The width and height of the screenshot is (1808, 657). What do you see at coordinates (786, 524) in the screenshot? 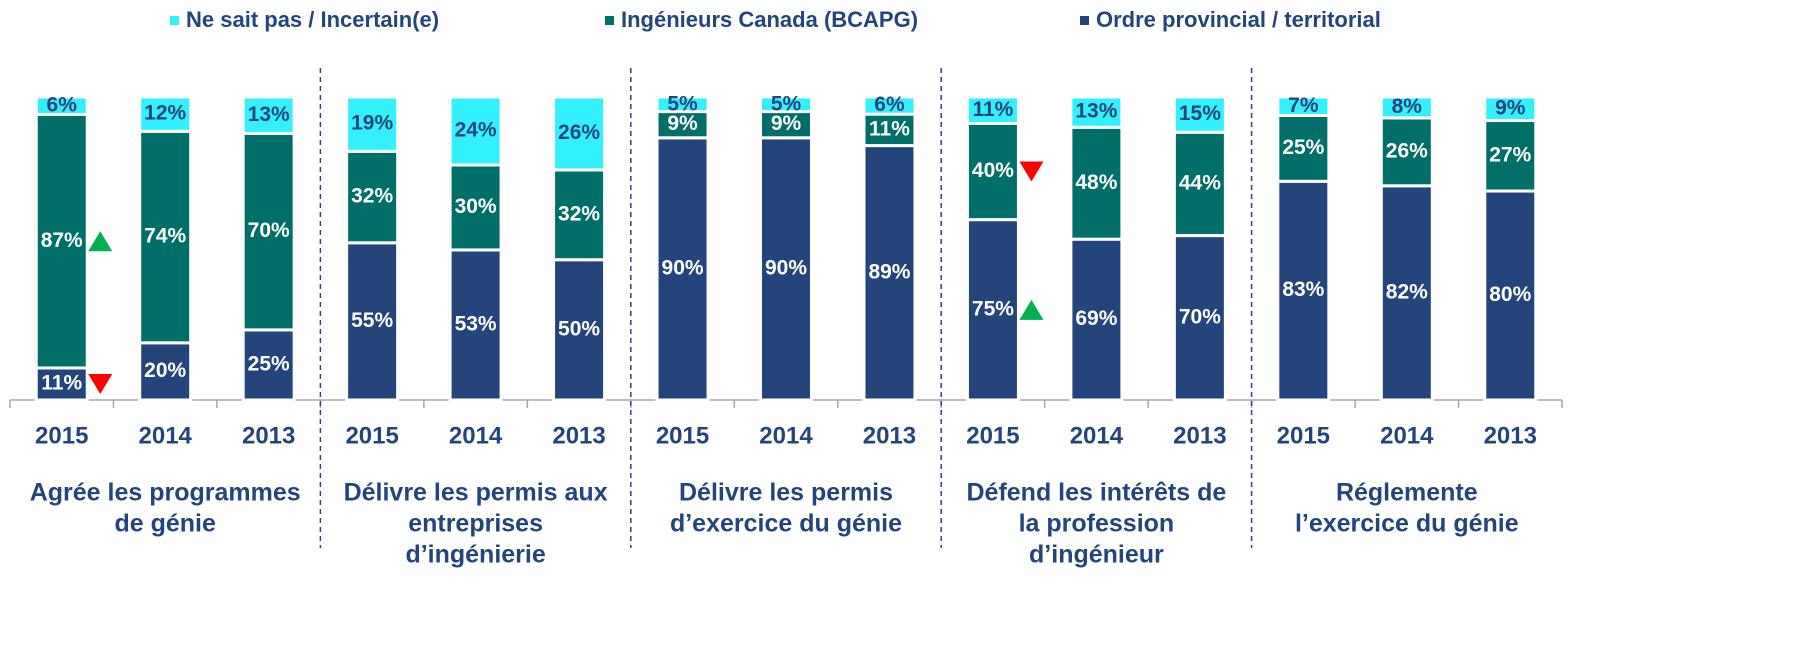
I see `group-label: d’exercice du génie` at bounding box center [786, 524].